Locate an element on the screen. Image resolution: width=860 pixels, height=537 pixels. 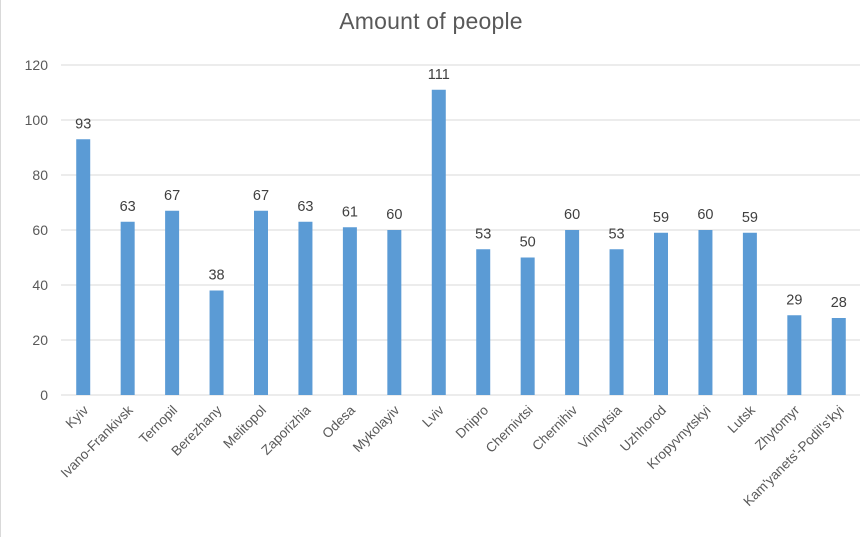
data-label: 93 is located at coordinates (83, 124).